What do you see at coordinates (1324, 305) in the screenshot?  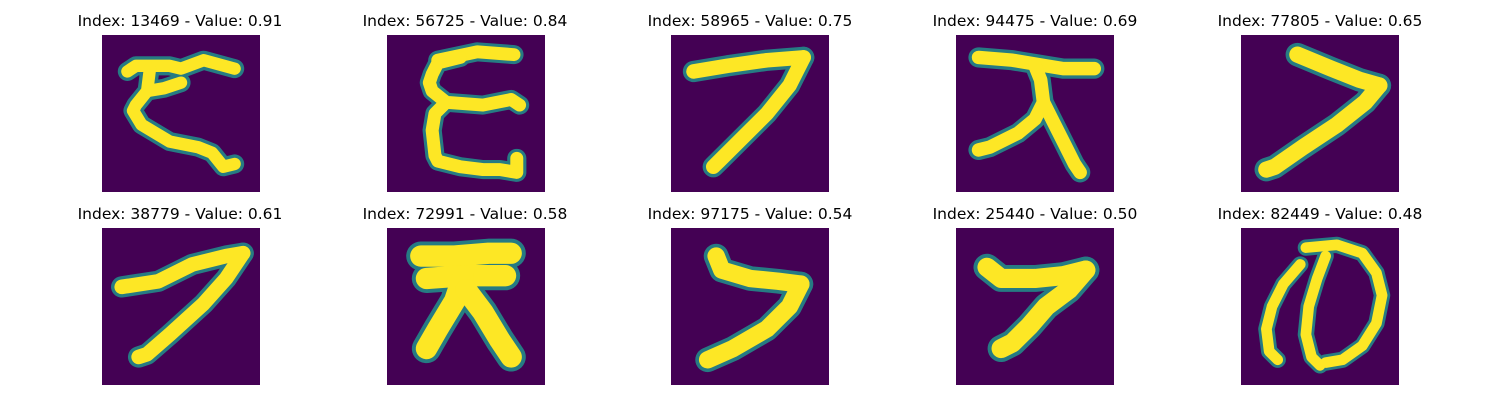 I see `no-hiragana-glyph` at bounding box center [1324, 305].